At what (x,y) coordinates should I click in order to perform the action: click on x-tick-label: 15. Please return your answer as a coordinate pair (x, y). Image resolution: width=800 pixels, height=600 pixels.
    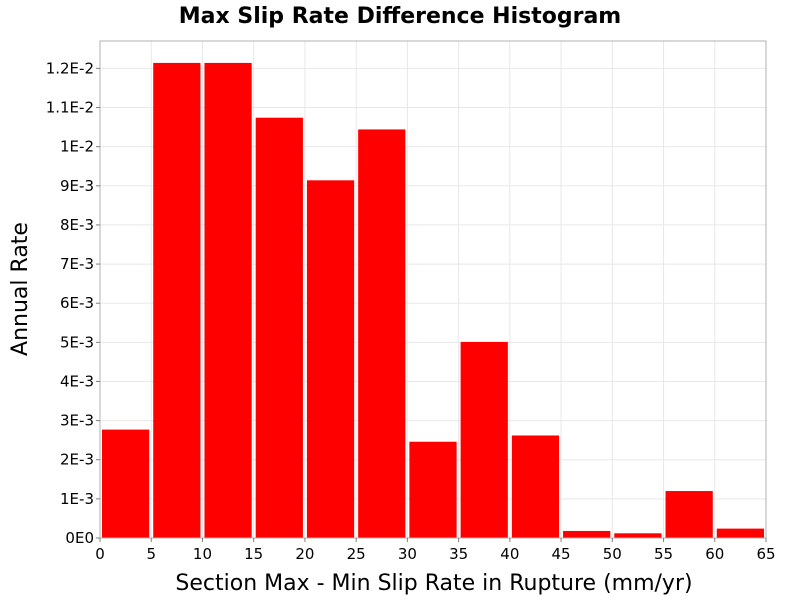
    Looking at the image, I should click on (253, 554).